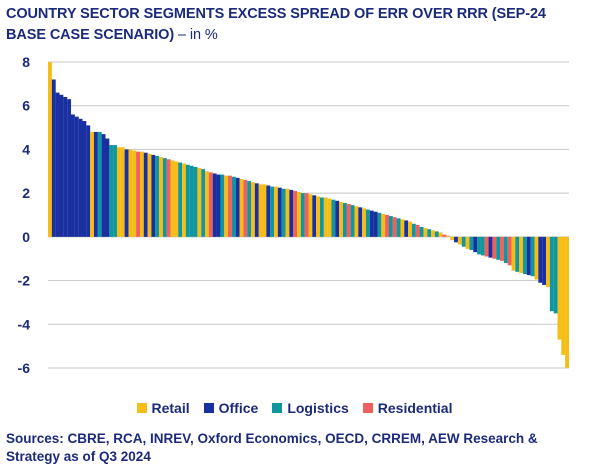 This screenshot has height=472, width=589. Describe the element at coordinates (26, 62) in the screenshot. I see `y-tick-label: 8` at that location.